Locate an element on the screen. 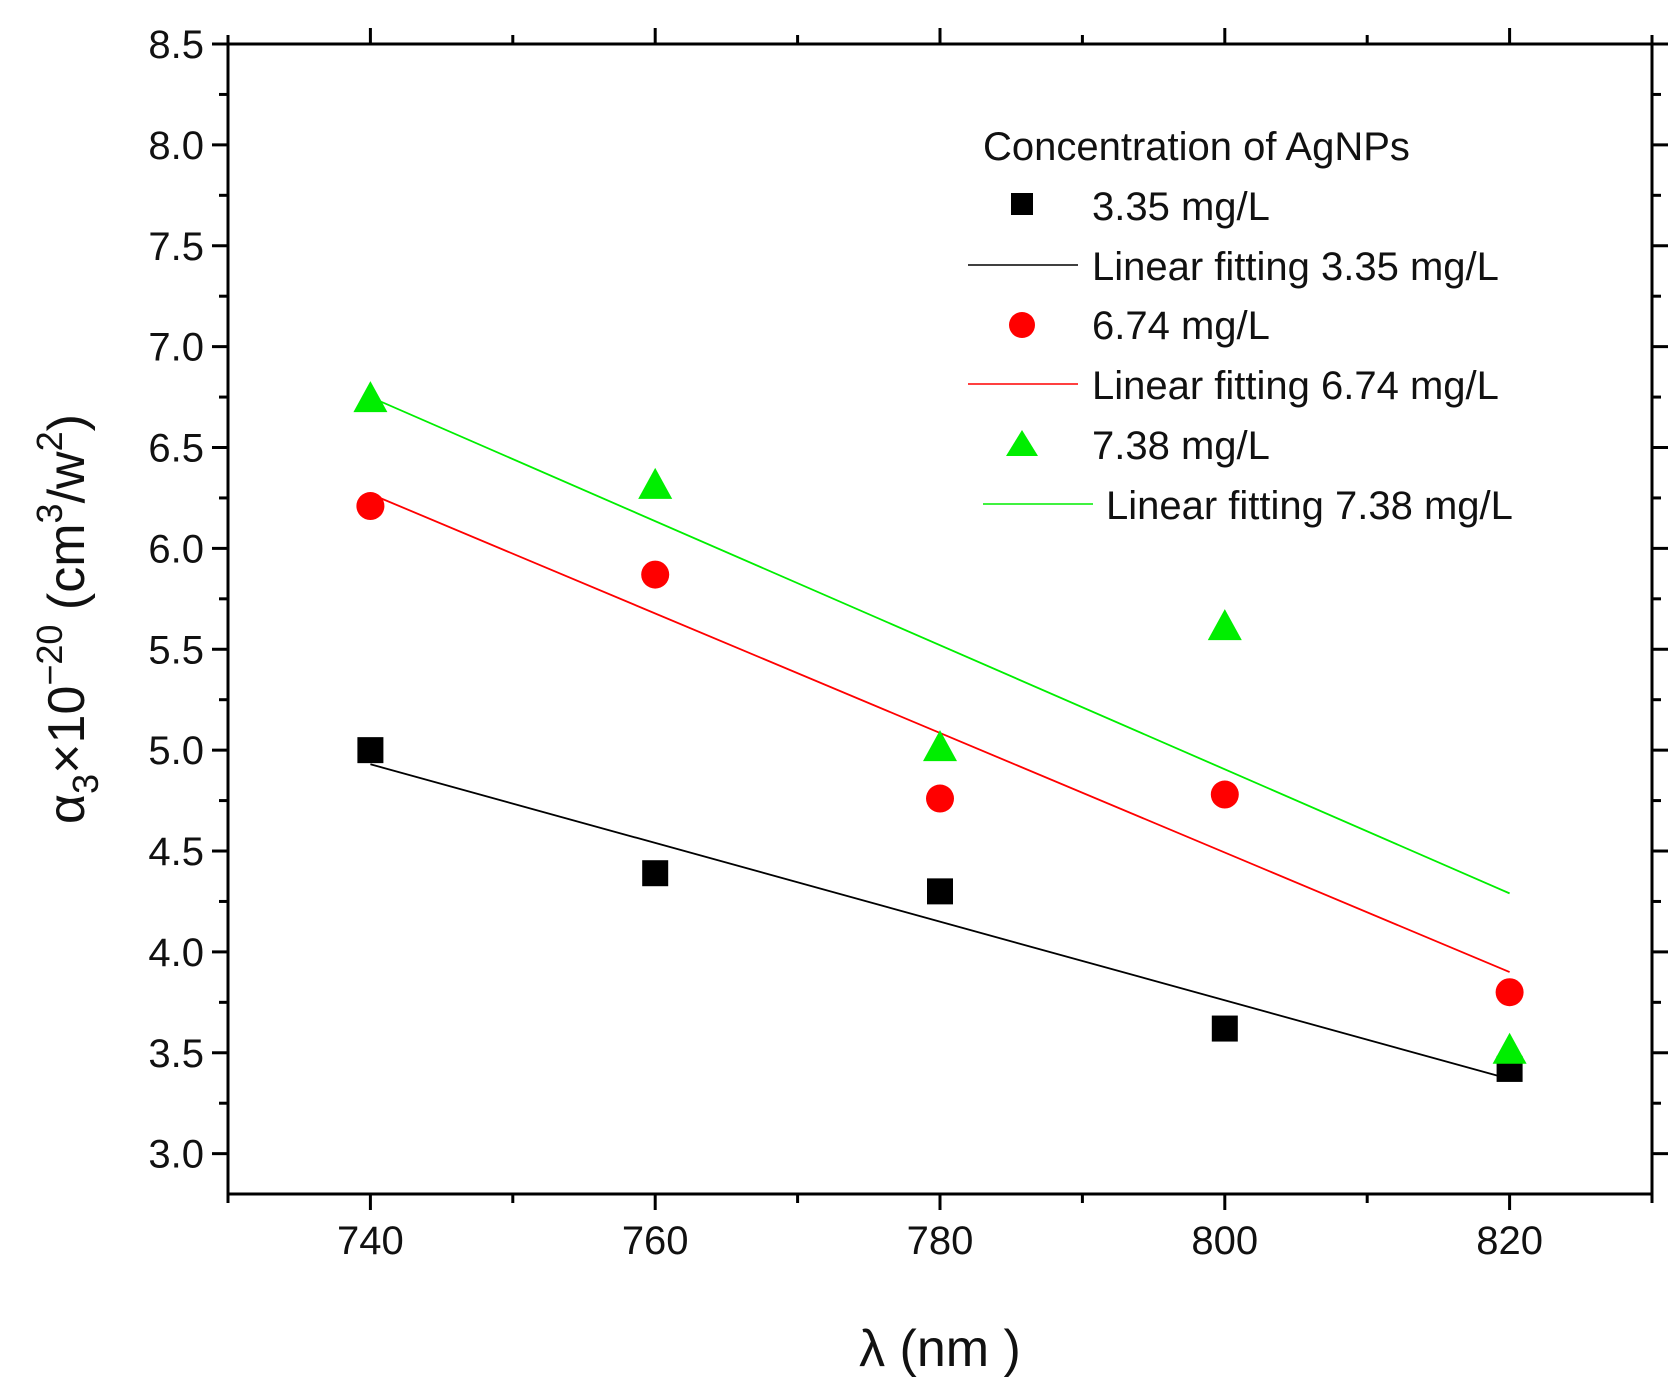  x-tick-label: 780 is located at coordinates (940, 1241).